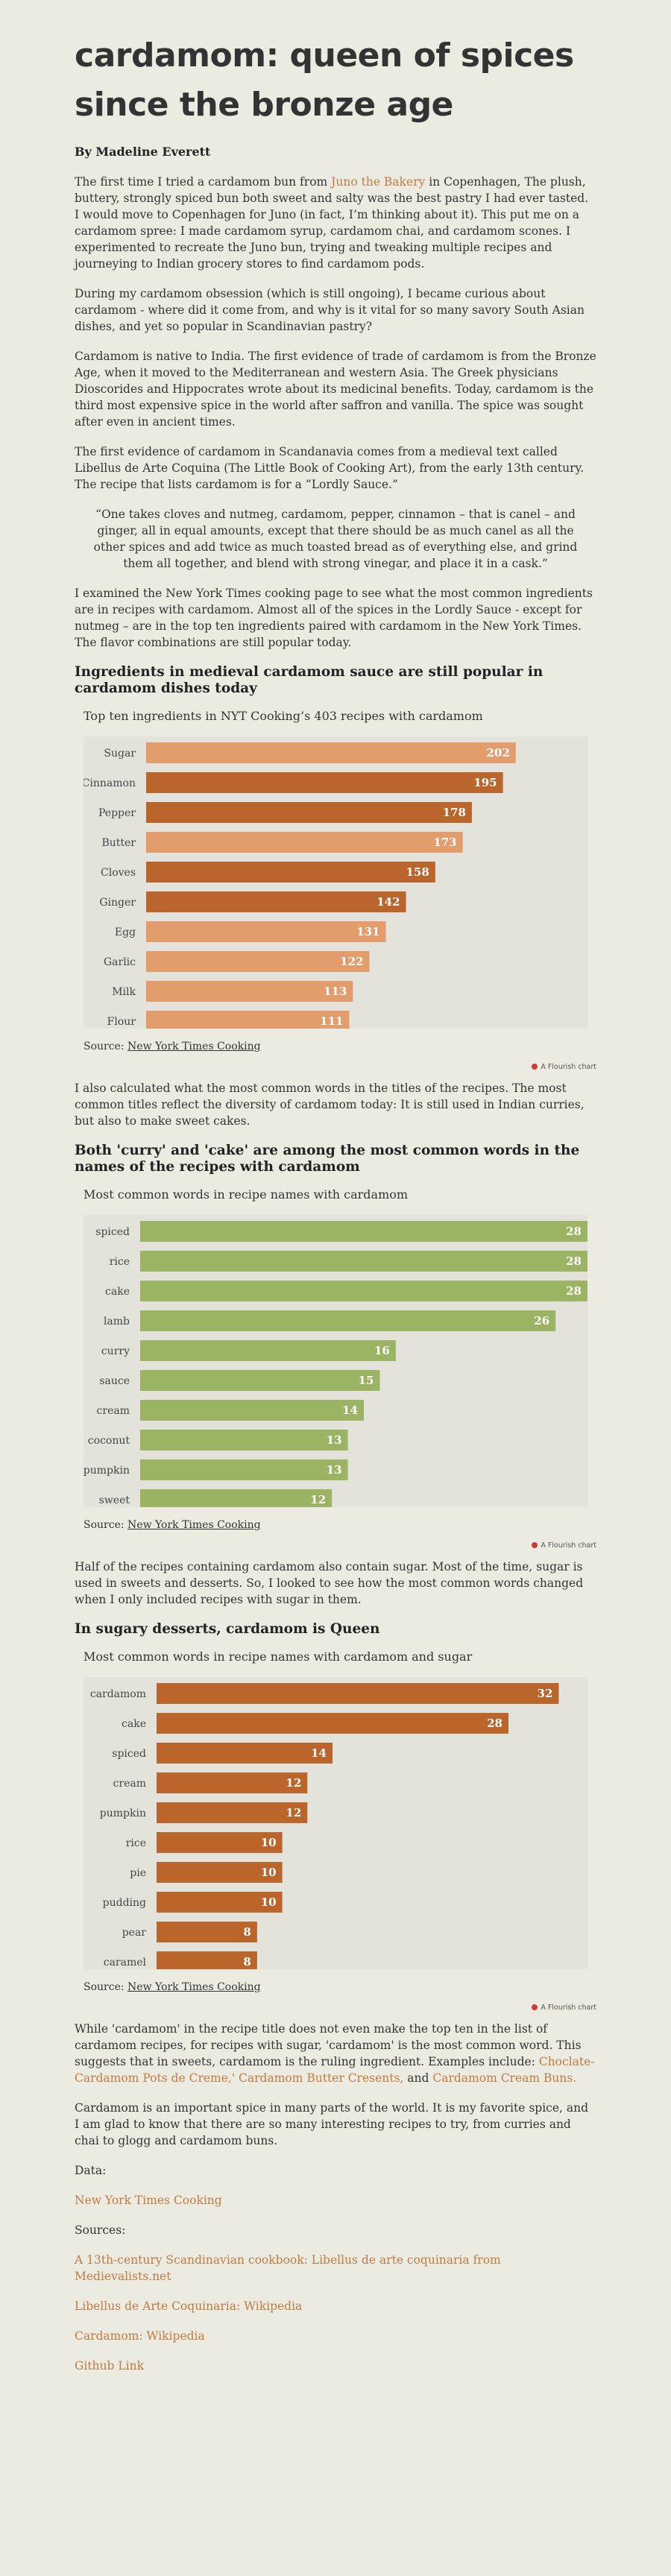  What do you see at coordinates (115, 1351) in the screenshot?
I see `category-label: curry` at bounding box center [115, 1351].